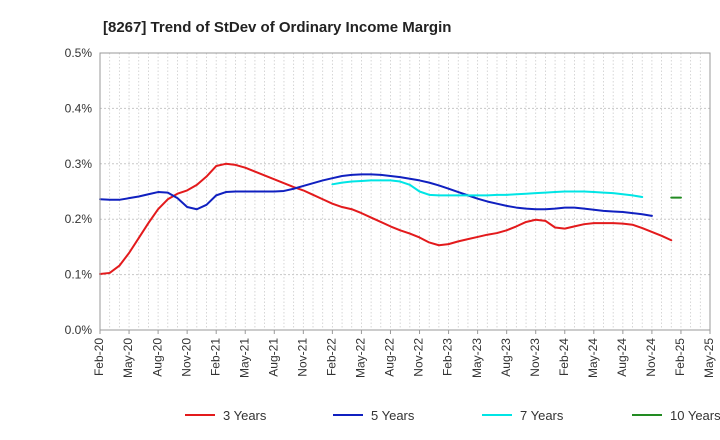 The height and width of the screenshot is (440, 720). What do you see at coordinates (157, 357) in the screenshot?
I see `x-tick-label: Aug-20` at bounding box center [157, 357].